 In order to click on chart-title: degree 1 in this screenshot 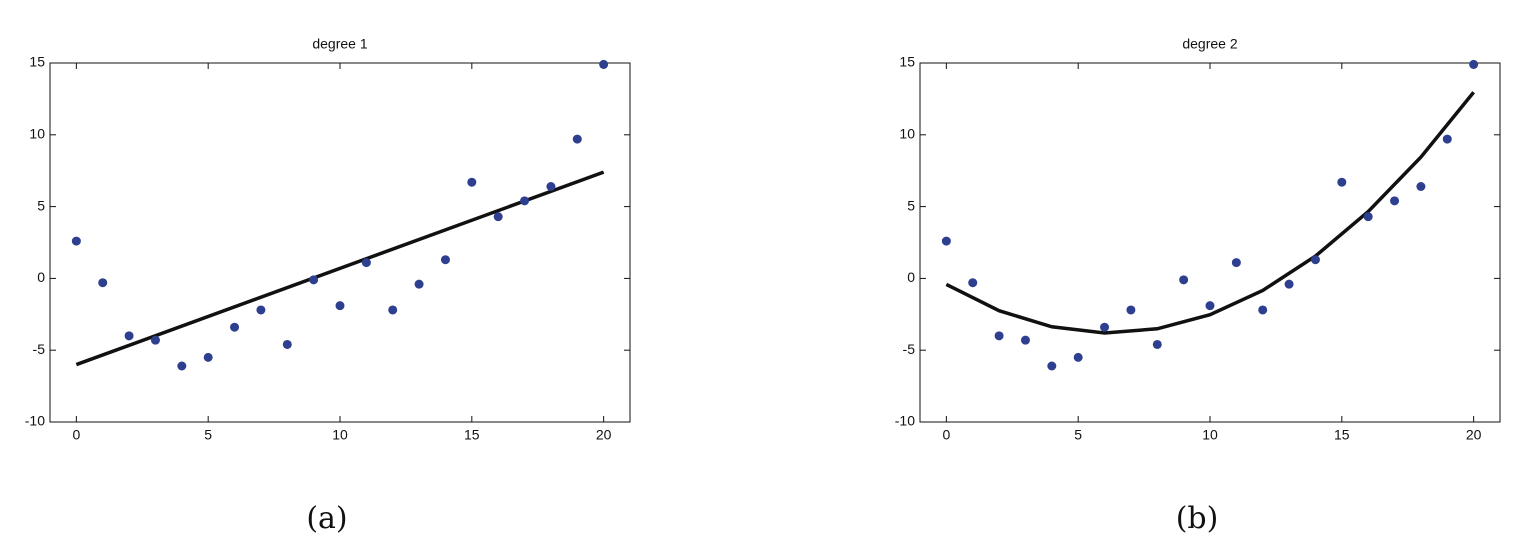, I will do `click(339, 44)`.